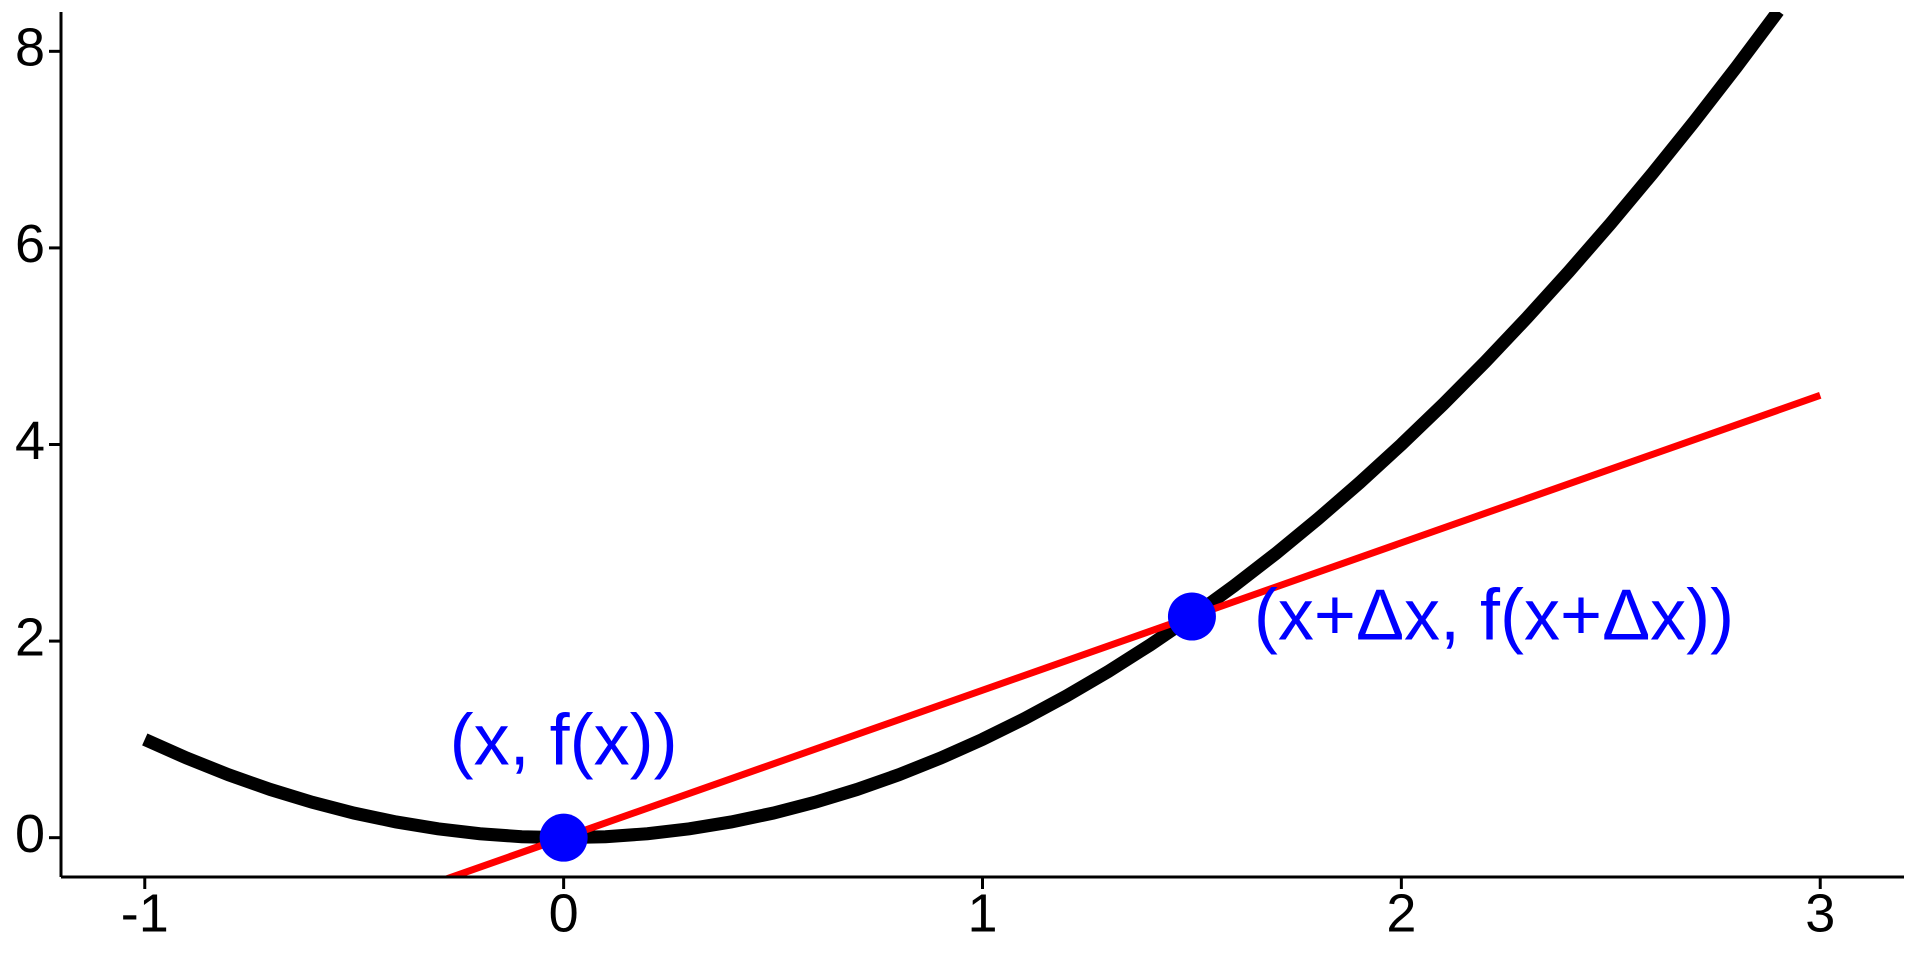  Describe the element at coordinates (564, 913) in the screenshot. I see `x-tick-label: 0` at that location.